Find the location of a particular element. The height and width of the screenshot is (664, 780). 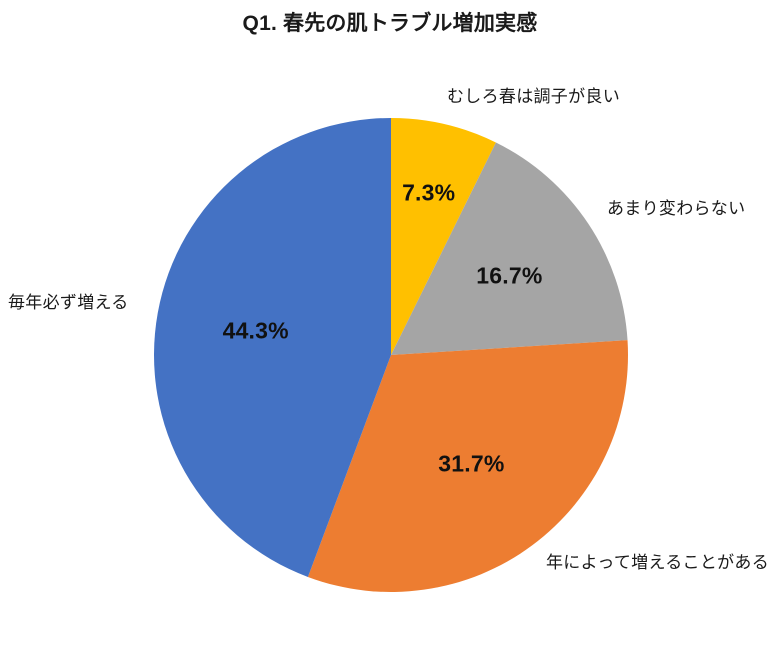

slice-label-amari-kawaranai: あまり変わらない is located at coordinates (676, 208).